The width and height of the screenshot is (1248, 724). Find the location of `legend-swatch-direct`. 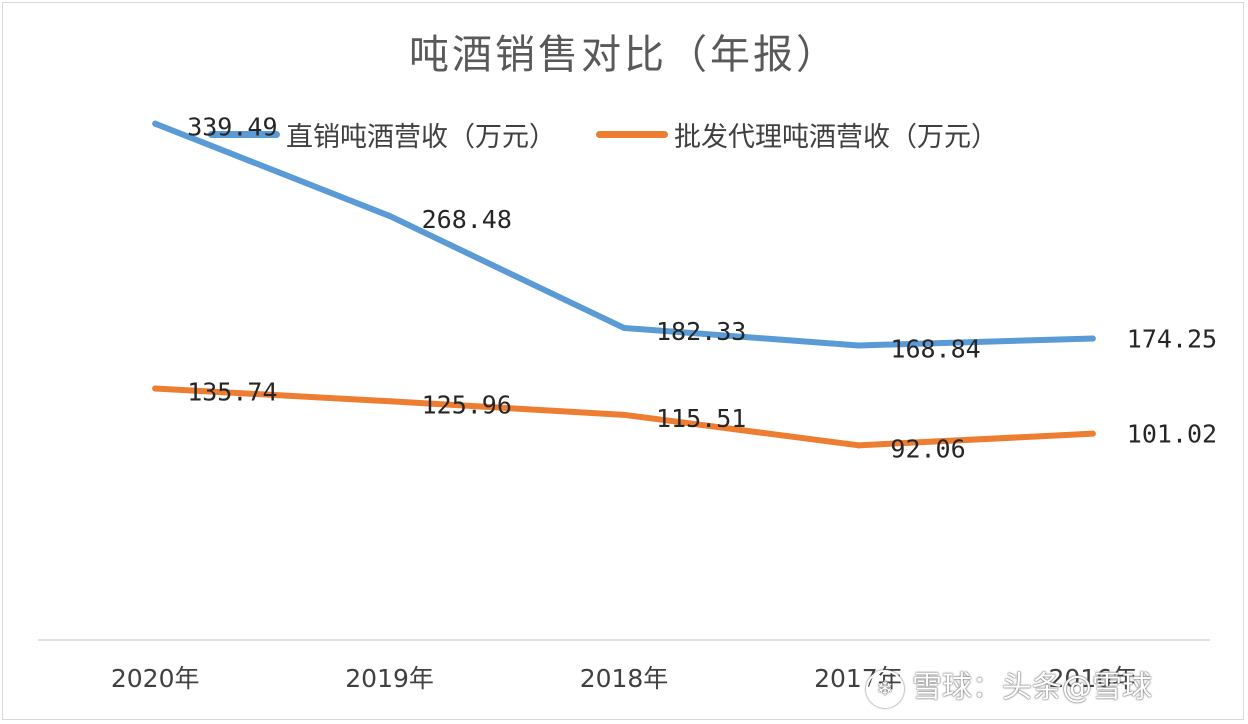

legend-swatch-direct is located at coordinates (244, 134).